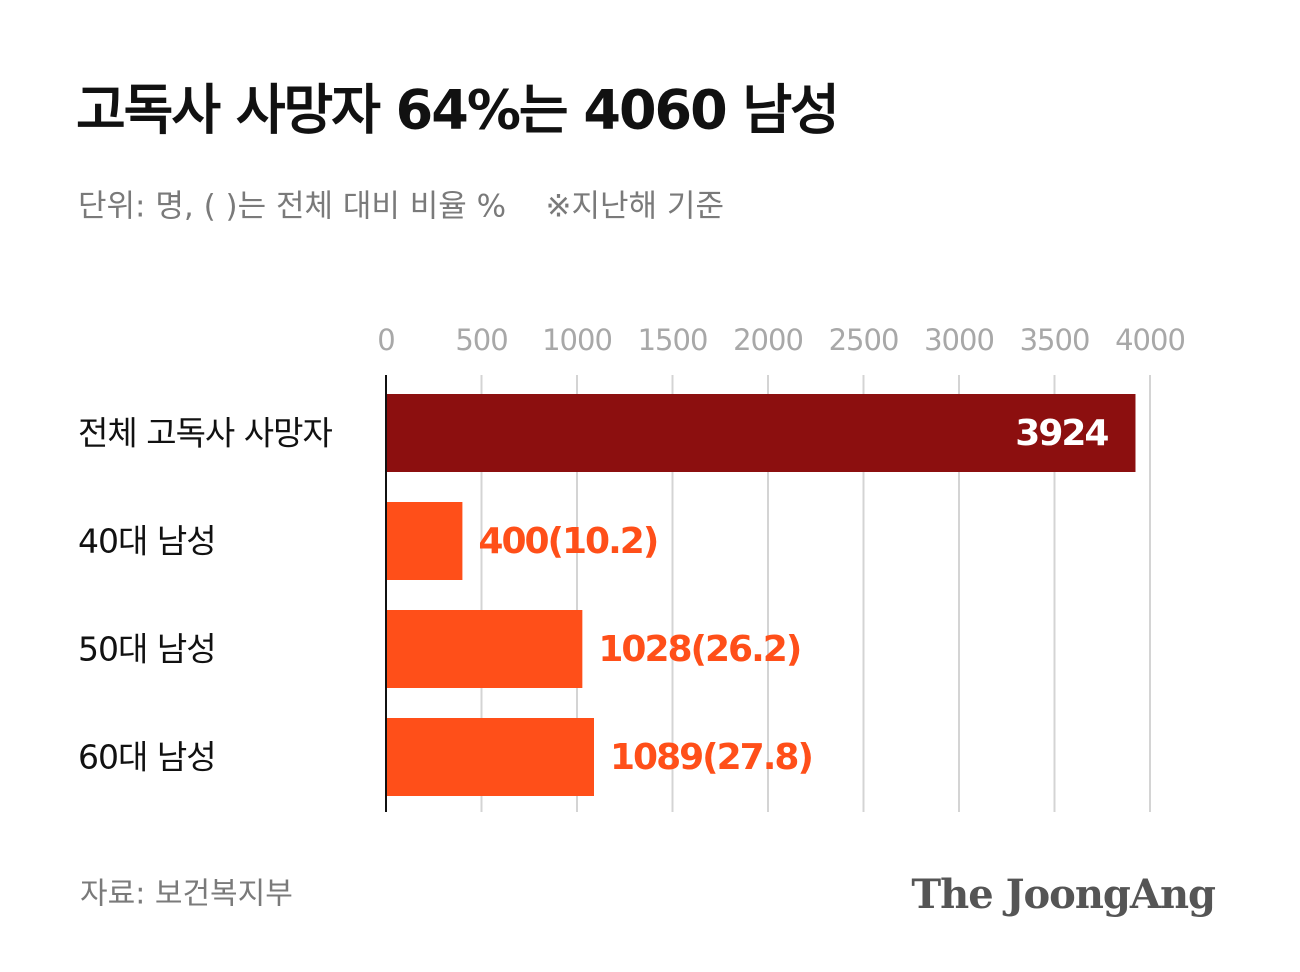  I want to click on x-tick-label: 2500, so click(864, 340).